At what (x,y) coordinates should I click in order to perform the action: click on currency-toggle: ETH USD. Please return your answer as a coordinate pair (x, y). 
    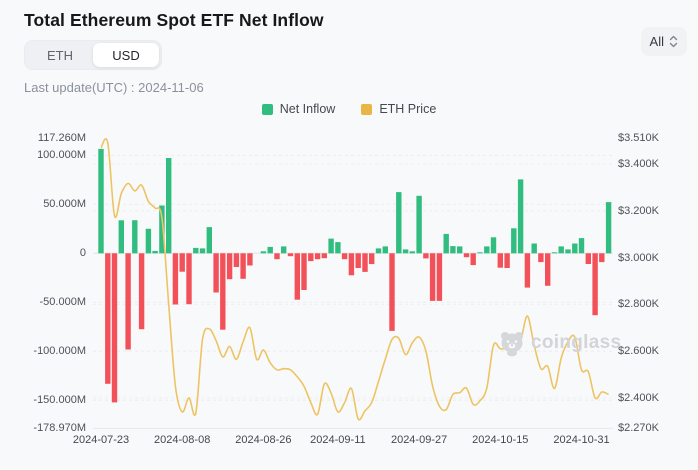
    Looking at the image, I should click on (93, 55).